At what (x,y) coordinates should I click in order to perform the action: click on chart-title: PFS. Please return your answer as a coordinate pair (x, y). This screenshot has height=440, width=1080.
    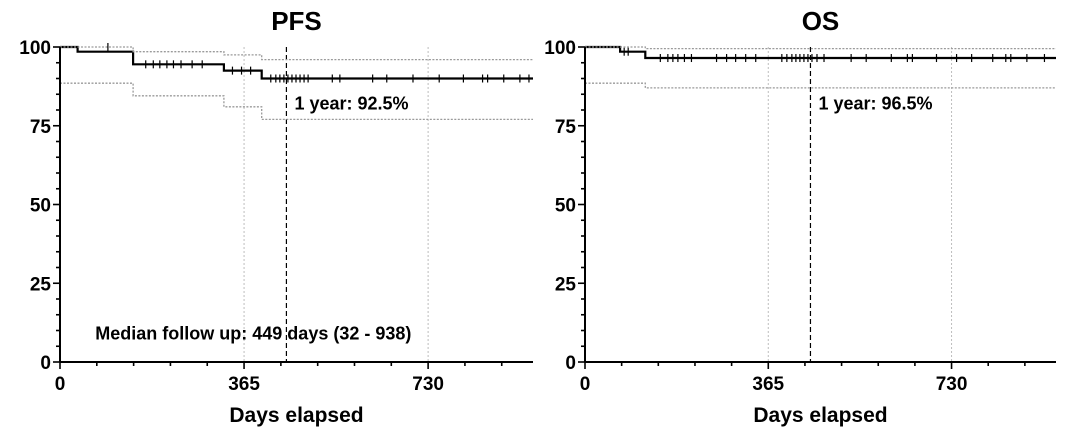
    Looking at the image, I should click on (296, 21).